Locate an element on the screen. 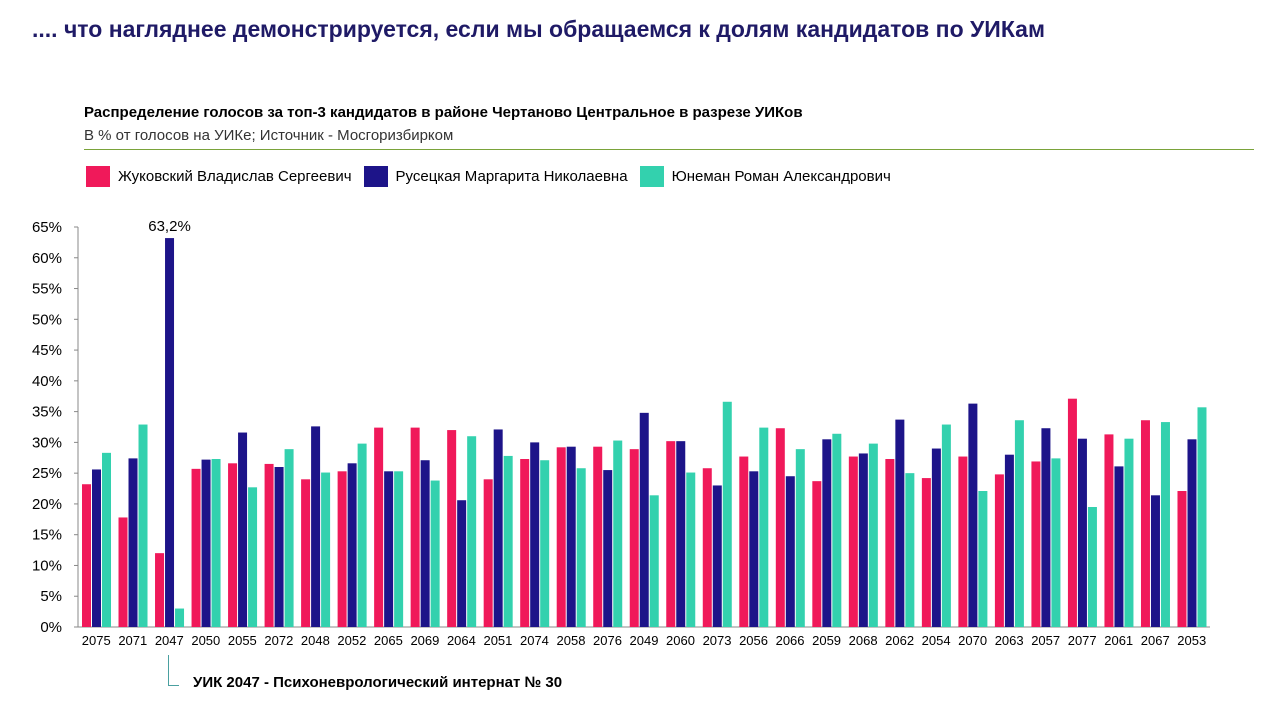 Image resolution: width=1280 pixels, height=720 pixels. y-tick-label: 40% is located at coordinates (47, 381).